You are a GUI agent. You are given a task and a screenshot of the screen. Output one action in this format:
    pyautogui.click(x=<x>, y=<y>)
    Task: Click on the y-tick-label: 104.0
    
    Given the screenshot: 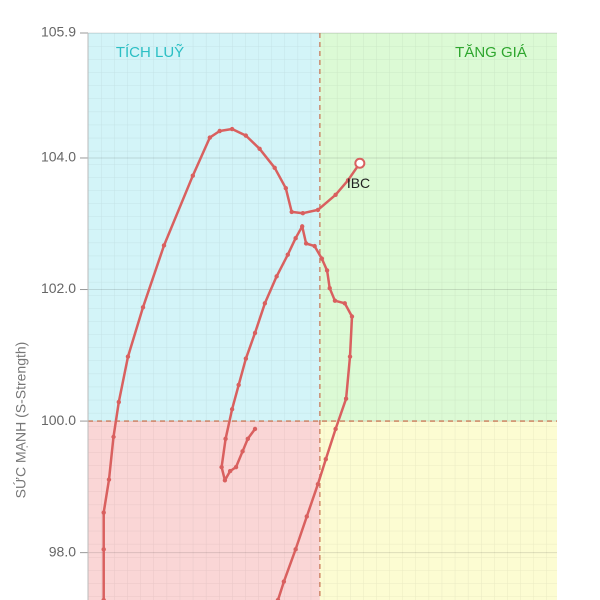 What is the action you would take?
    pyautogui.click(x=58, y=157)
    